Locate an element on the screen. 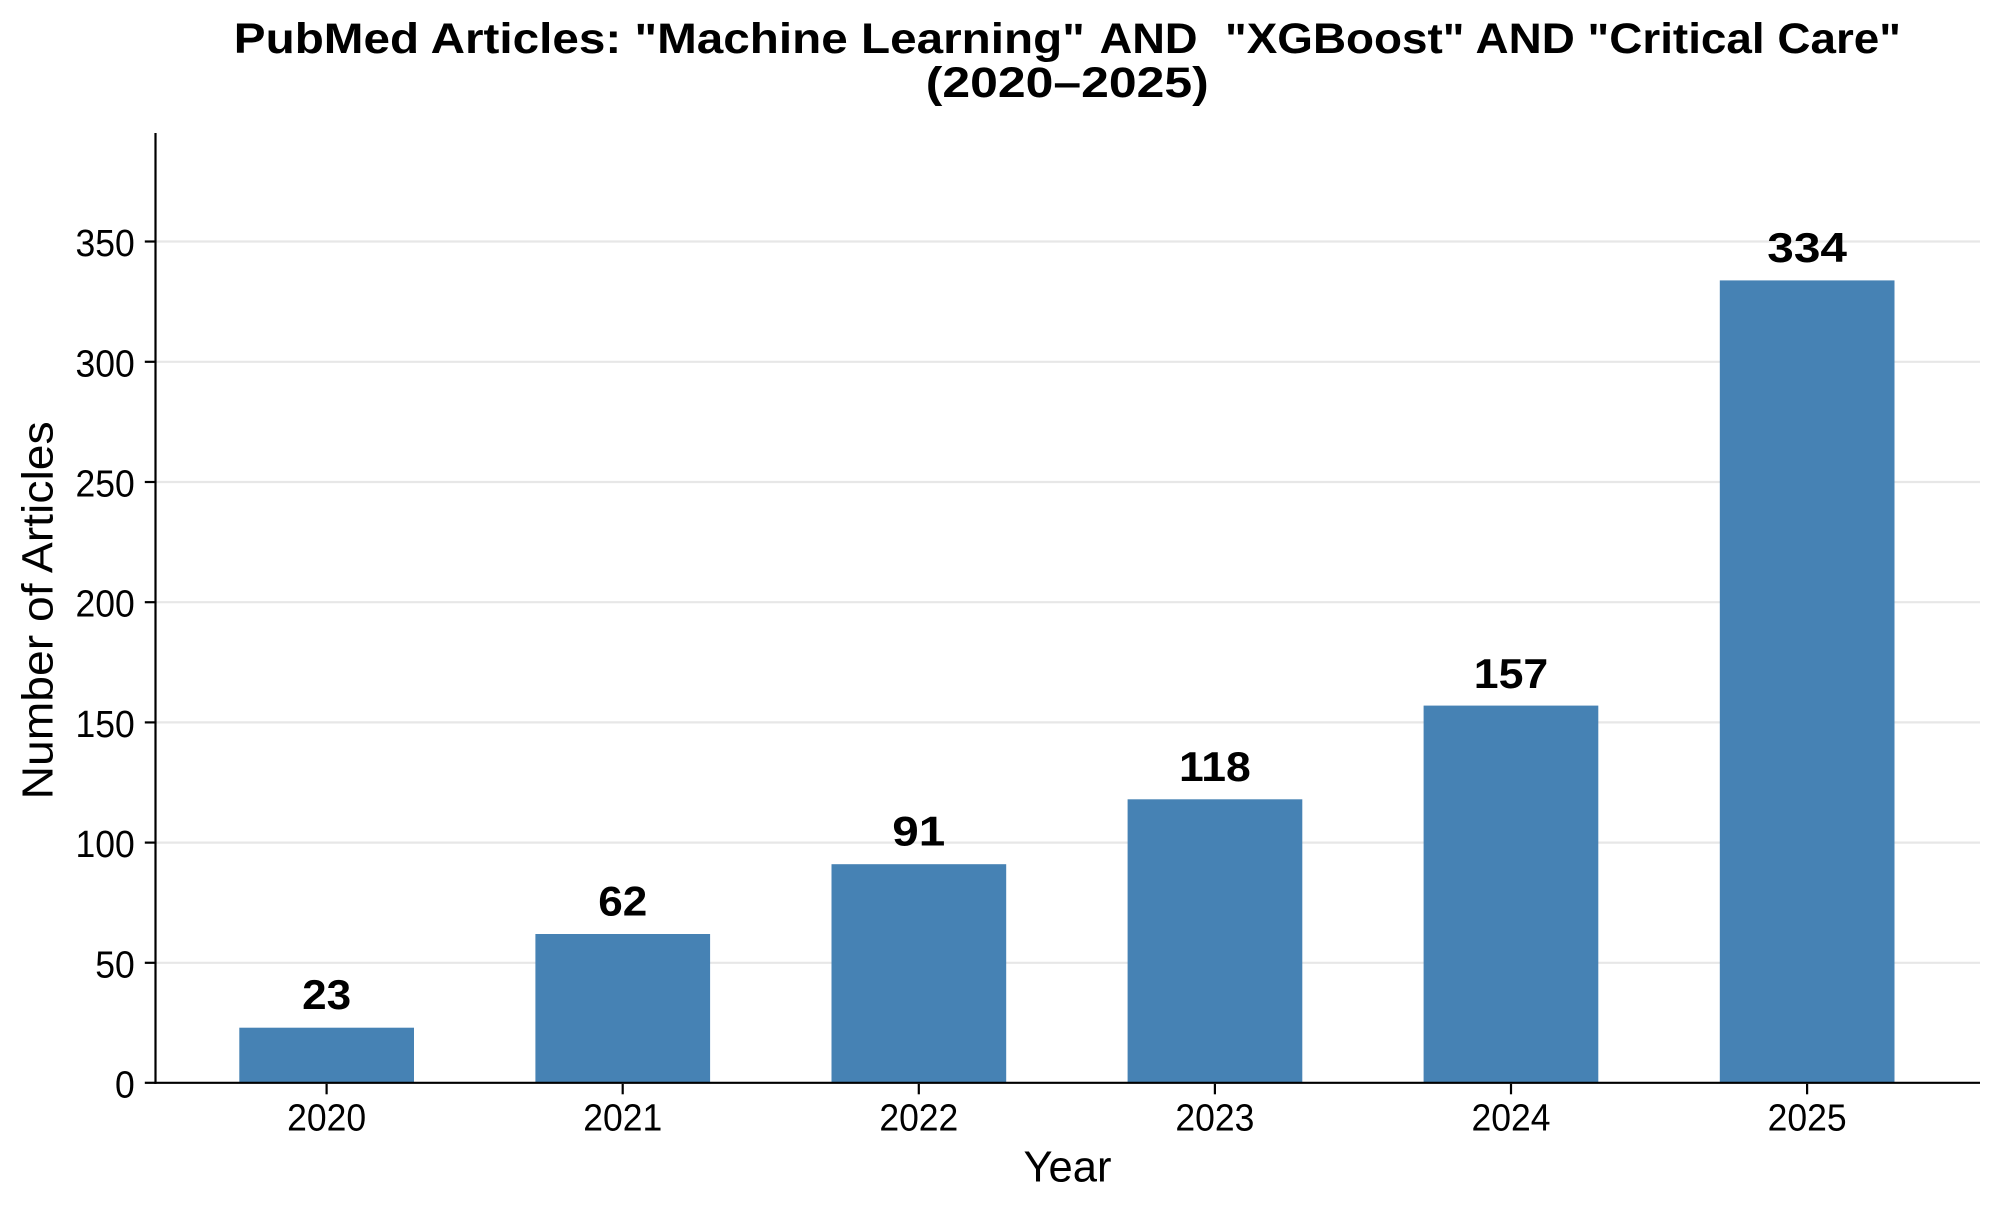 The width and height of the screenshot is (2000, 1209). svg-text:PubMed Articles: "Machine Lear: PubMed Articles: "Machine Learning" is located at coordinates (659, 38).